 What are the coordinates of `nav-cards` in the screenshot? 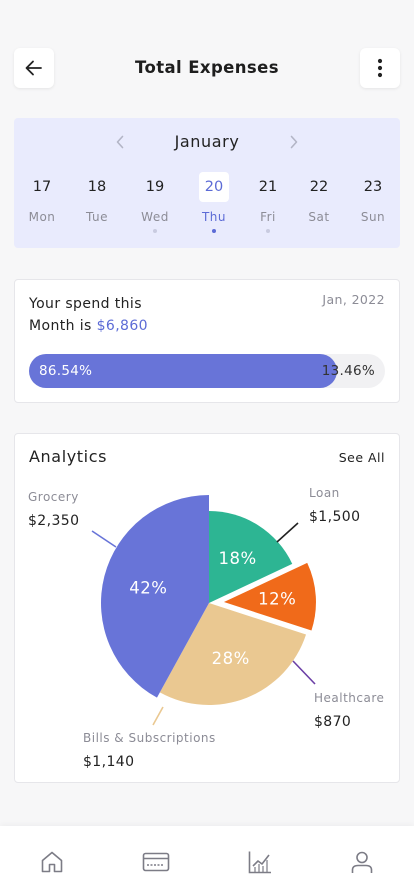 It's located at (156, 862).